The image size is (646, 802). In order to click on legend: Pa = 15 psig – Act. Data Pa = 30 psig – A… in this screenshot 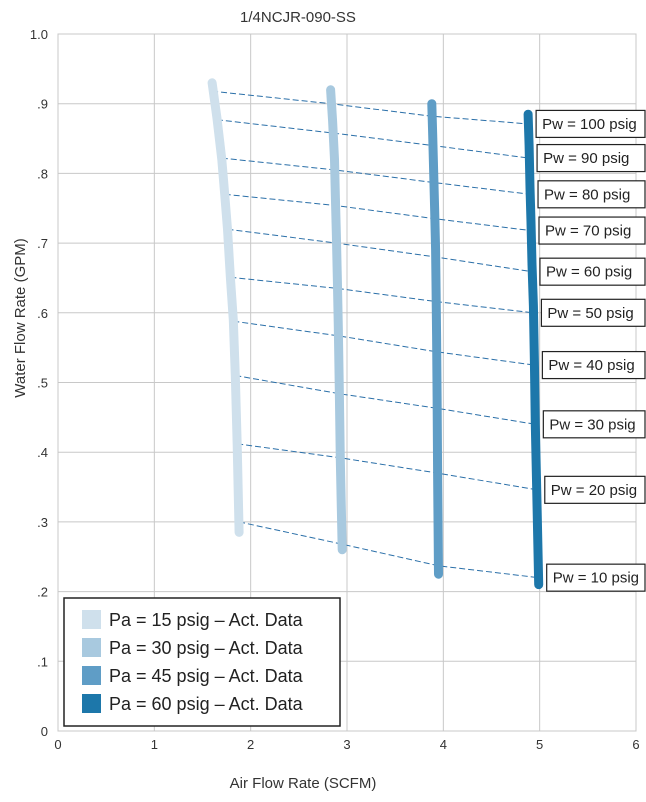, I will do `click(202, 662)`.